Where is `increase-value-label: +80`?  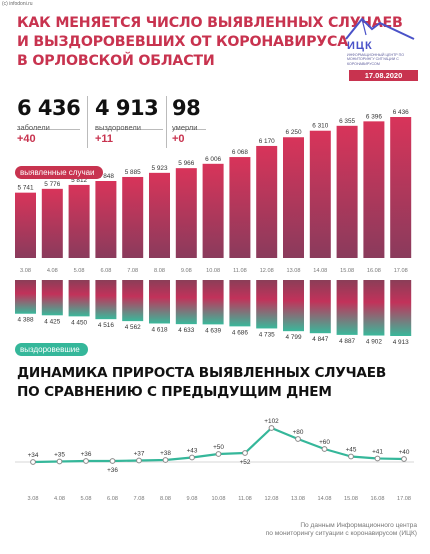
increase-value-label: +80 is located at coordinates (298, 432).